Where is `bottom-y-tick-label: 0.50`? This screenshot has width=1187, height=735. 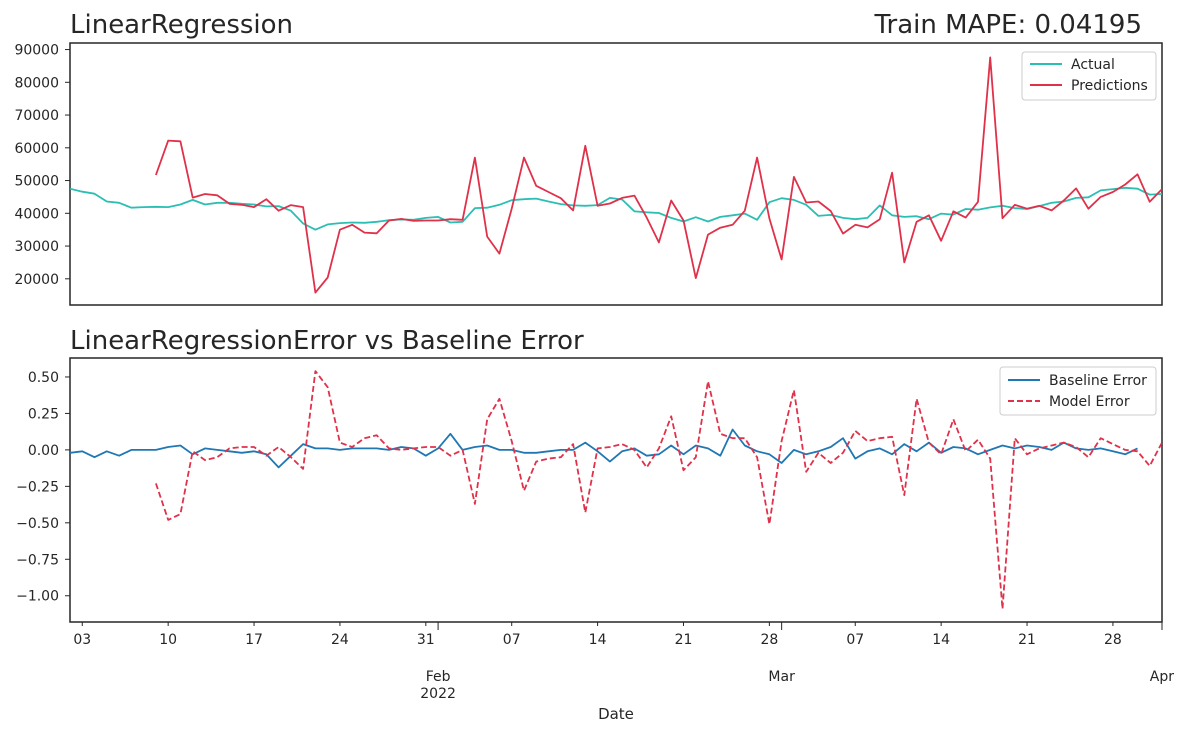
bottom-y-tick-label: 0.50 is located at coordinates (43, 378).